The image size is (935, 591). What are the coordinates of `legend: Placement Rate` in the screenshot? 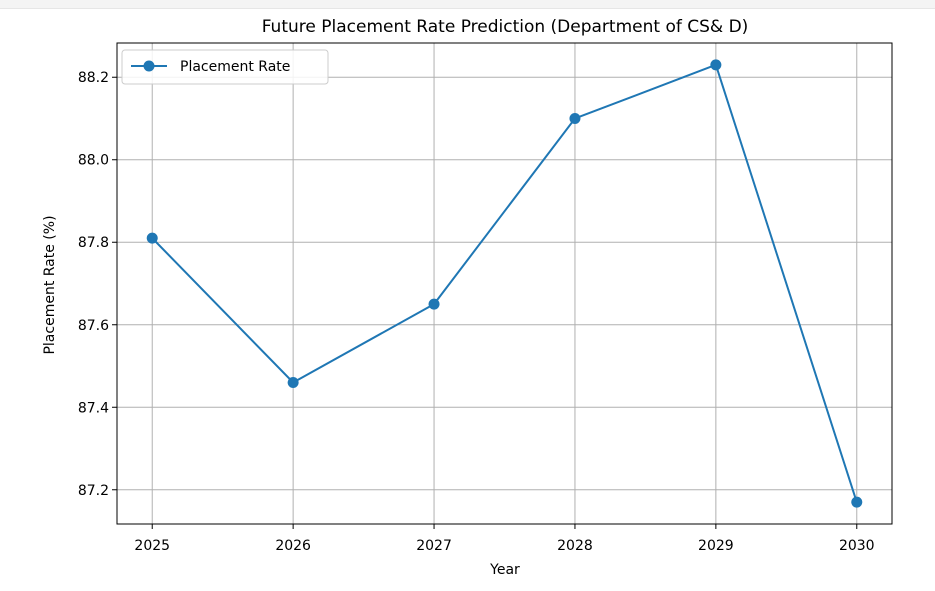 It's located at (225, 67).